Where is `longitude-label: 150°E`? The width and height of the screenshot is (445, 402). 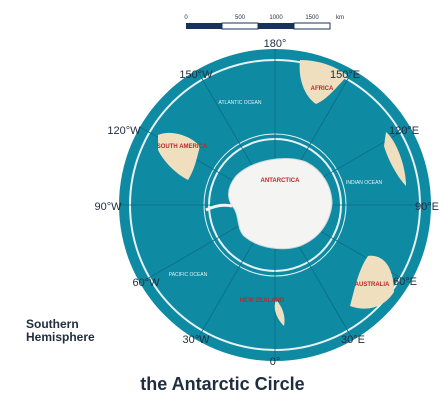 longitude-label: 150°E is located at coordinates (345, 75).